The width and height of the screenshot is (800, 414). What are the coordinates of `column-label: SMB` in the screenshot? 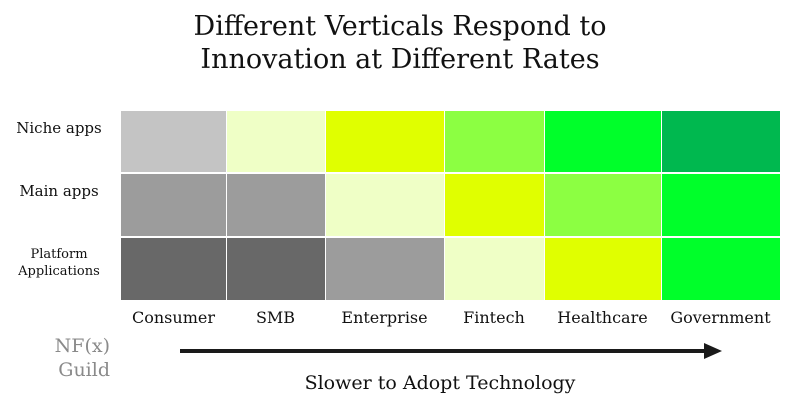 It's located at (275, 317).